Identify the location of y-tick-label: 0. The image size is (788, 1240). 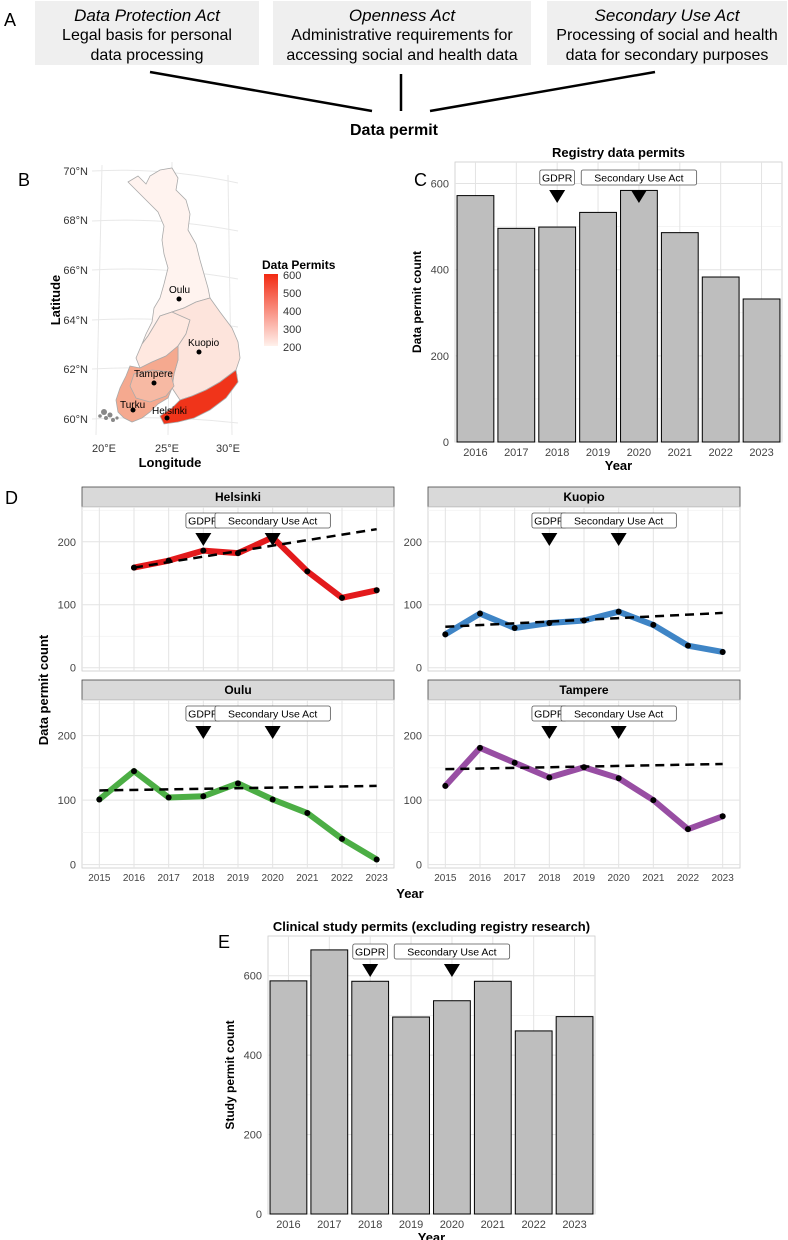
(419, 669).